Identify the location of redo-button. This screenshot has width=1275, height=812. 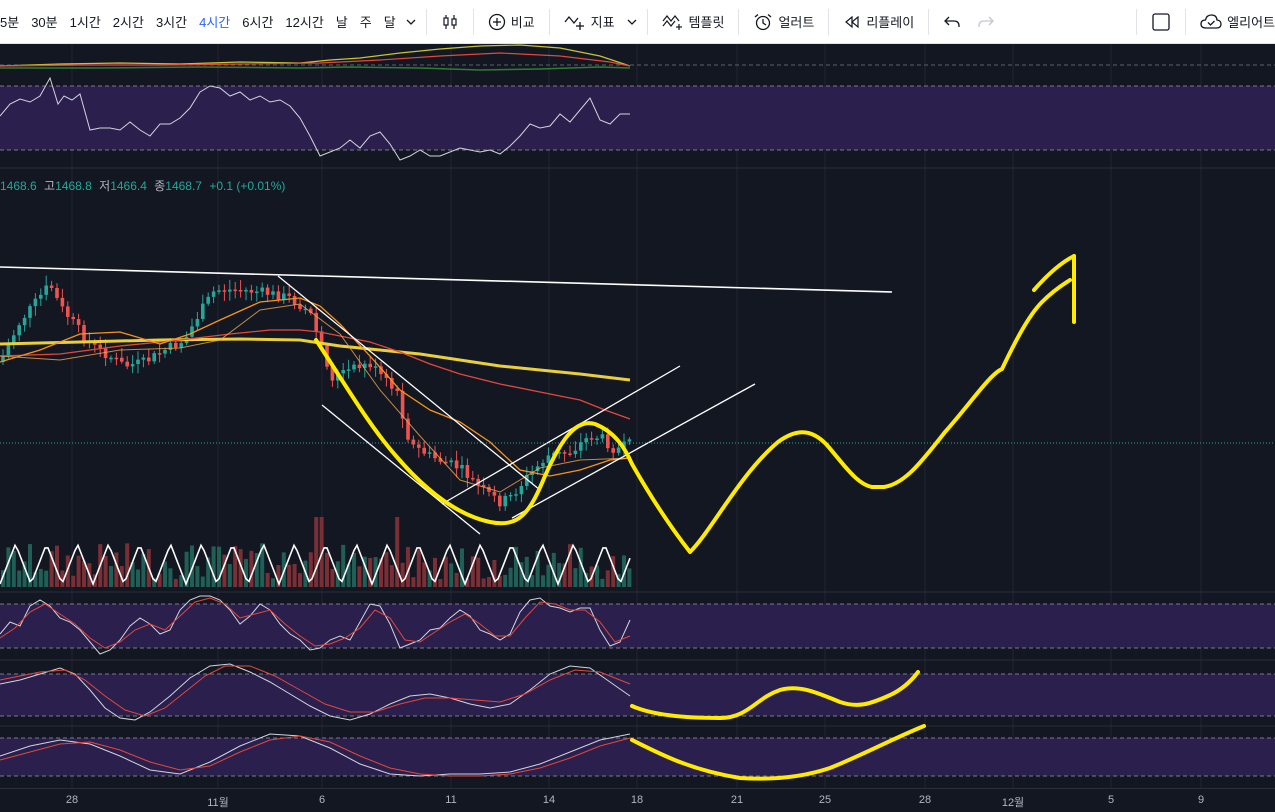
(986, 22).